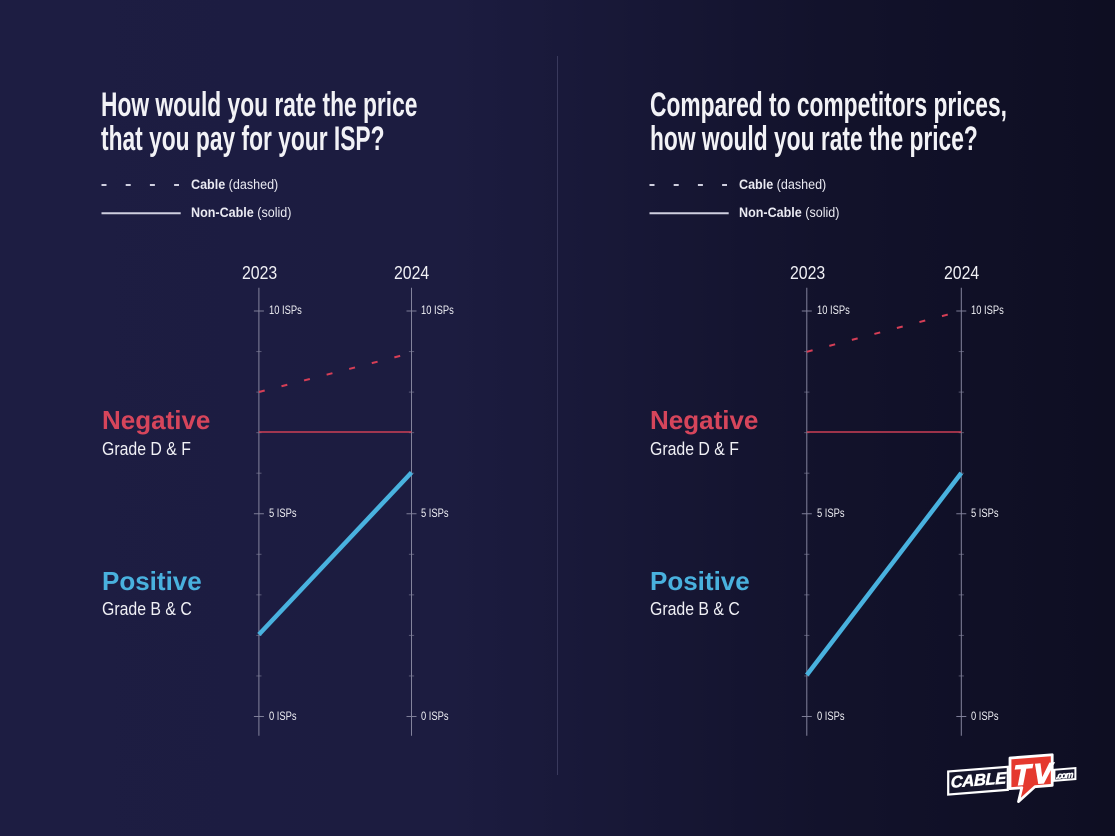 Image resolution: width=1115 pixels, height=836 pixels. Describe the element at coordinates (1065, 775) in the screenshot. I see `svg-text: .com` at that location.